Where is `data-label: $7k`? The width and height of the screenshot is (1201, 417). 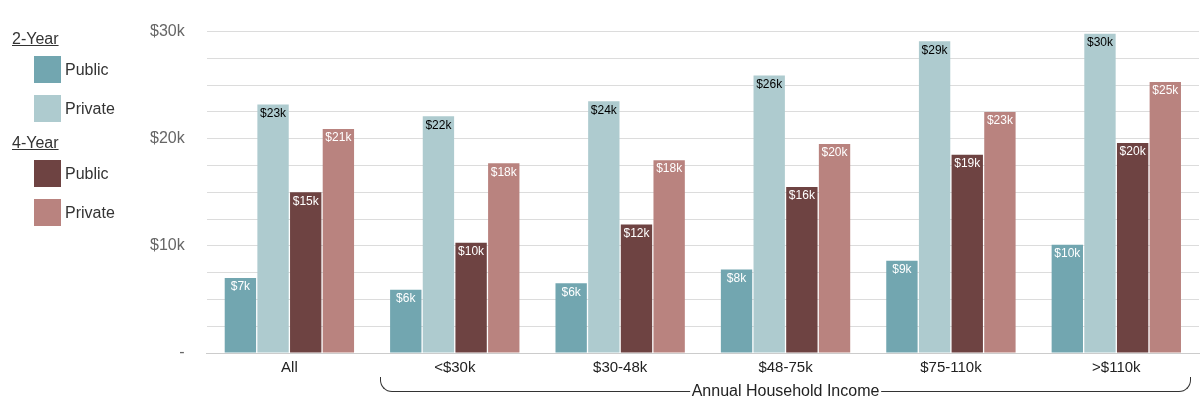
data-label: $7k is located at coordinates (241, 286).